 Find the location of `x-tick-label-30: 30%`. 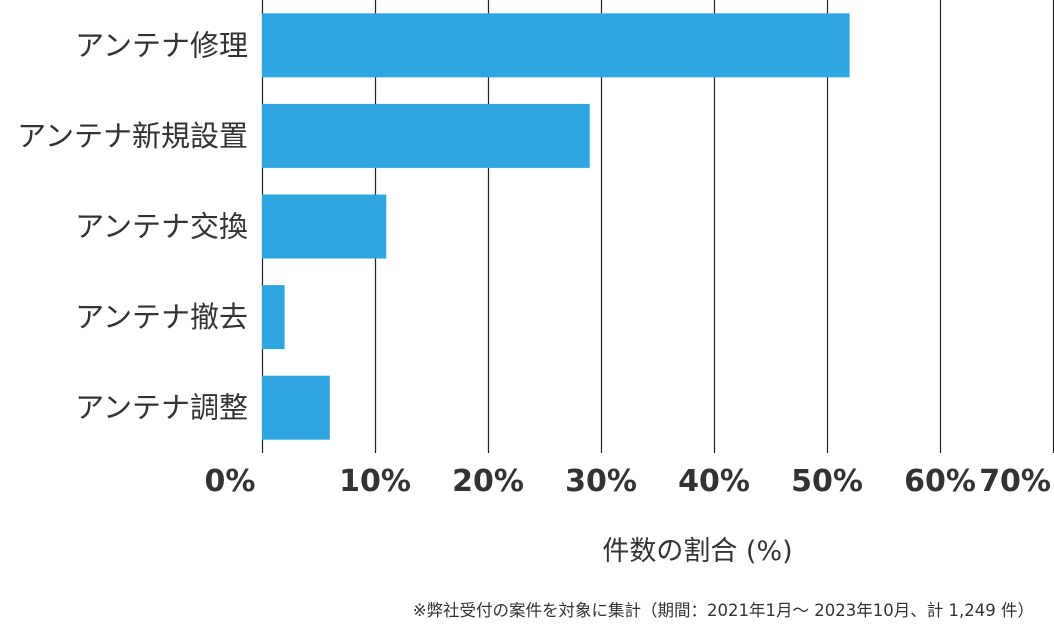

x-tick-label-30: 30% is located at coordinates (601, 481).